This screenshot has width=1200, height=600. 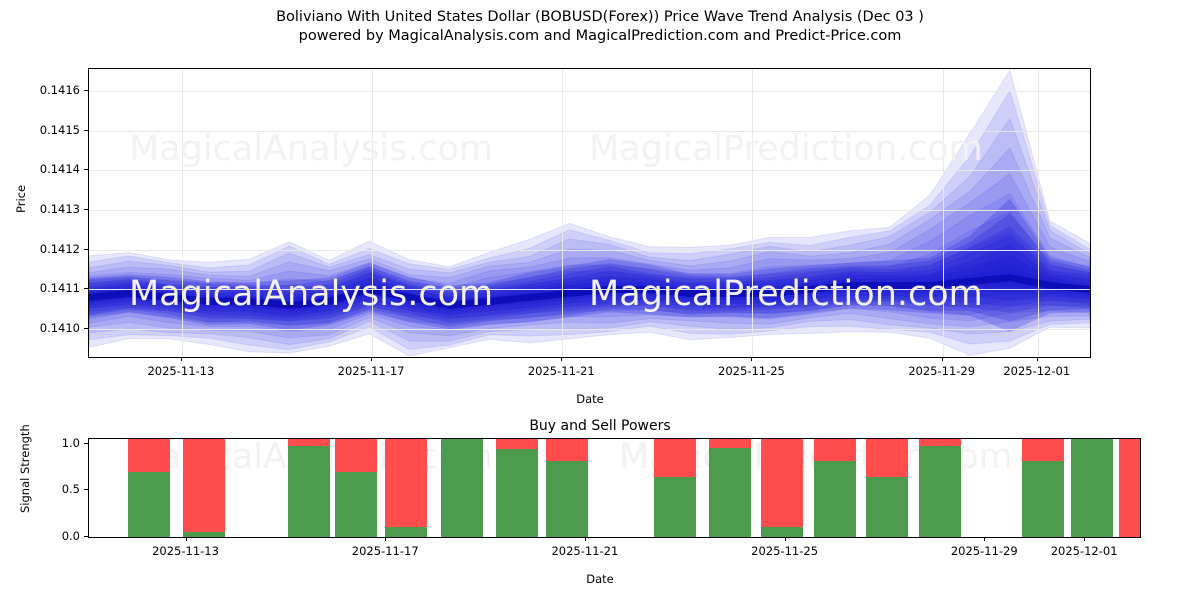 What do you see at coordinates (385, 551) in the screenshot?
I see `x-axis-tick-label: 2025-11-17` at bounding box center [385, 551].